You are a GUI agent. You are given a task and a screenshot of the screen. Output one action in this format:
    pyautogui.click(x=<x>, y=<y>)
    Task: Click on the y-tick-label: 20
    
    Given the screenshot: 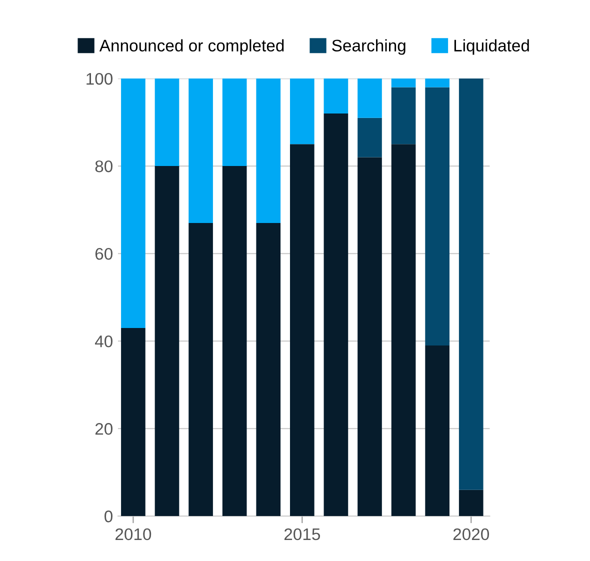 What is the action you would take?
    pyautogui.click(x=103, y=429)
    